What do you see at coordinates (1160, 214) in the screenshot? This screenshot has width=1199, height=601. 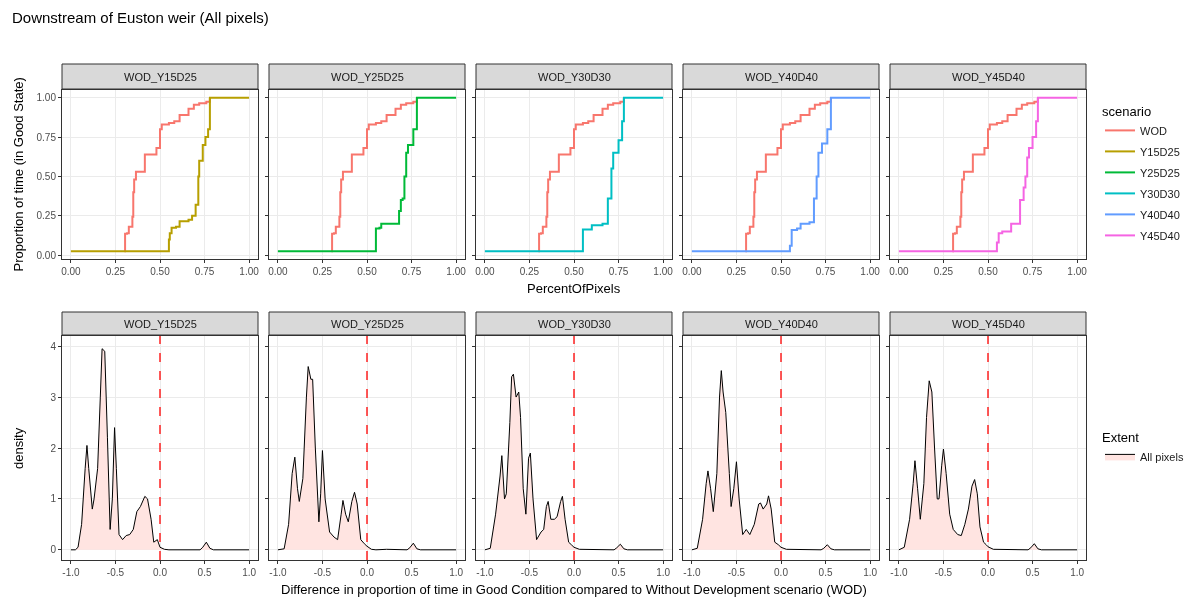 I see `legend-label: Y40D40` at bounding box center [1160, 214].